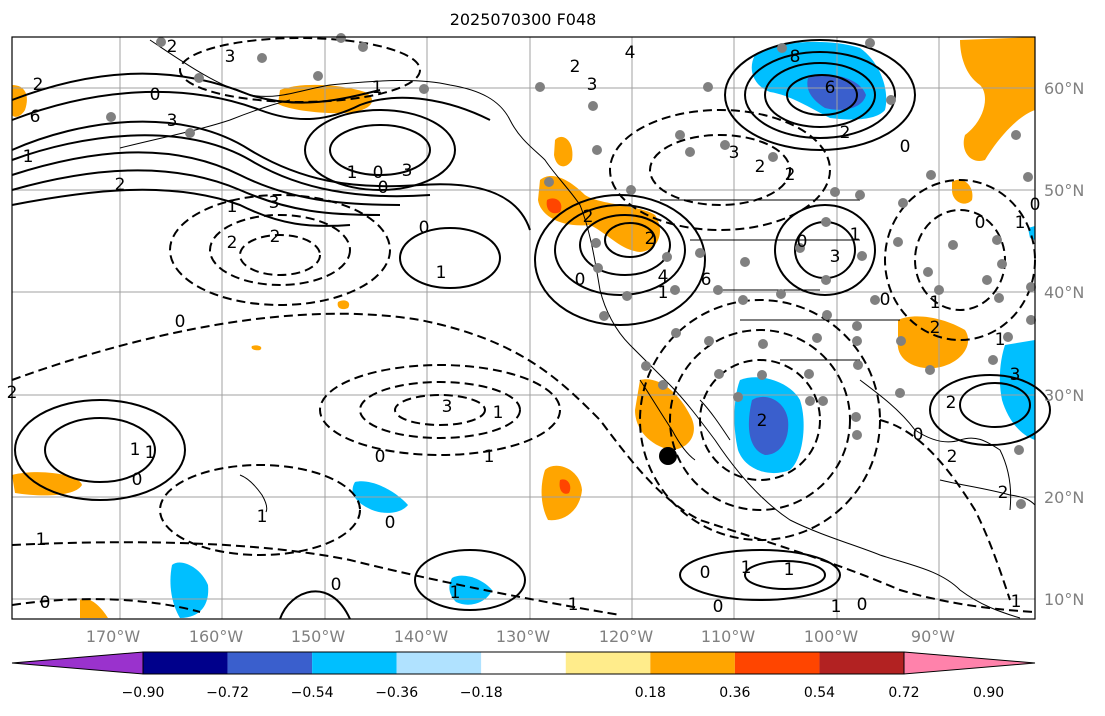 Image resolution: width=1105 pixels, height=716 pixels. I want to click on lat-label: 60°N, so click(1064, 88).